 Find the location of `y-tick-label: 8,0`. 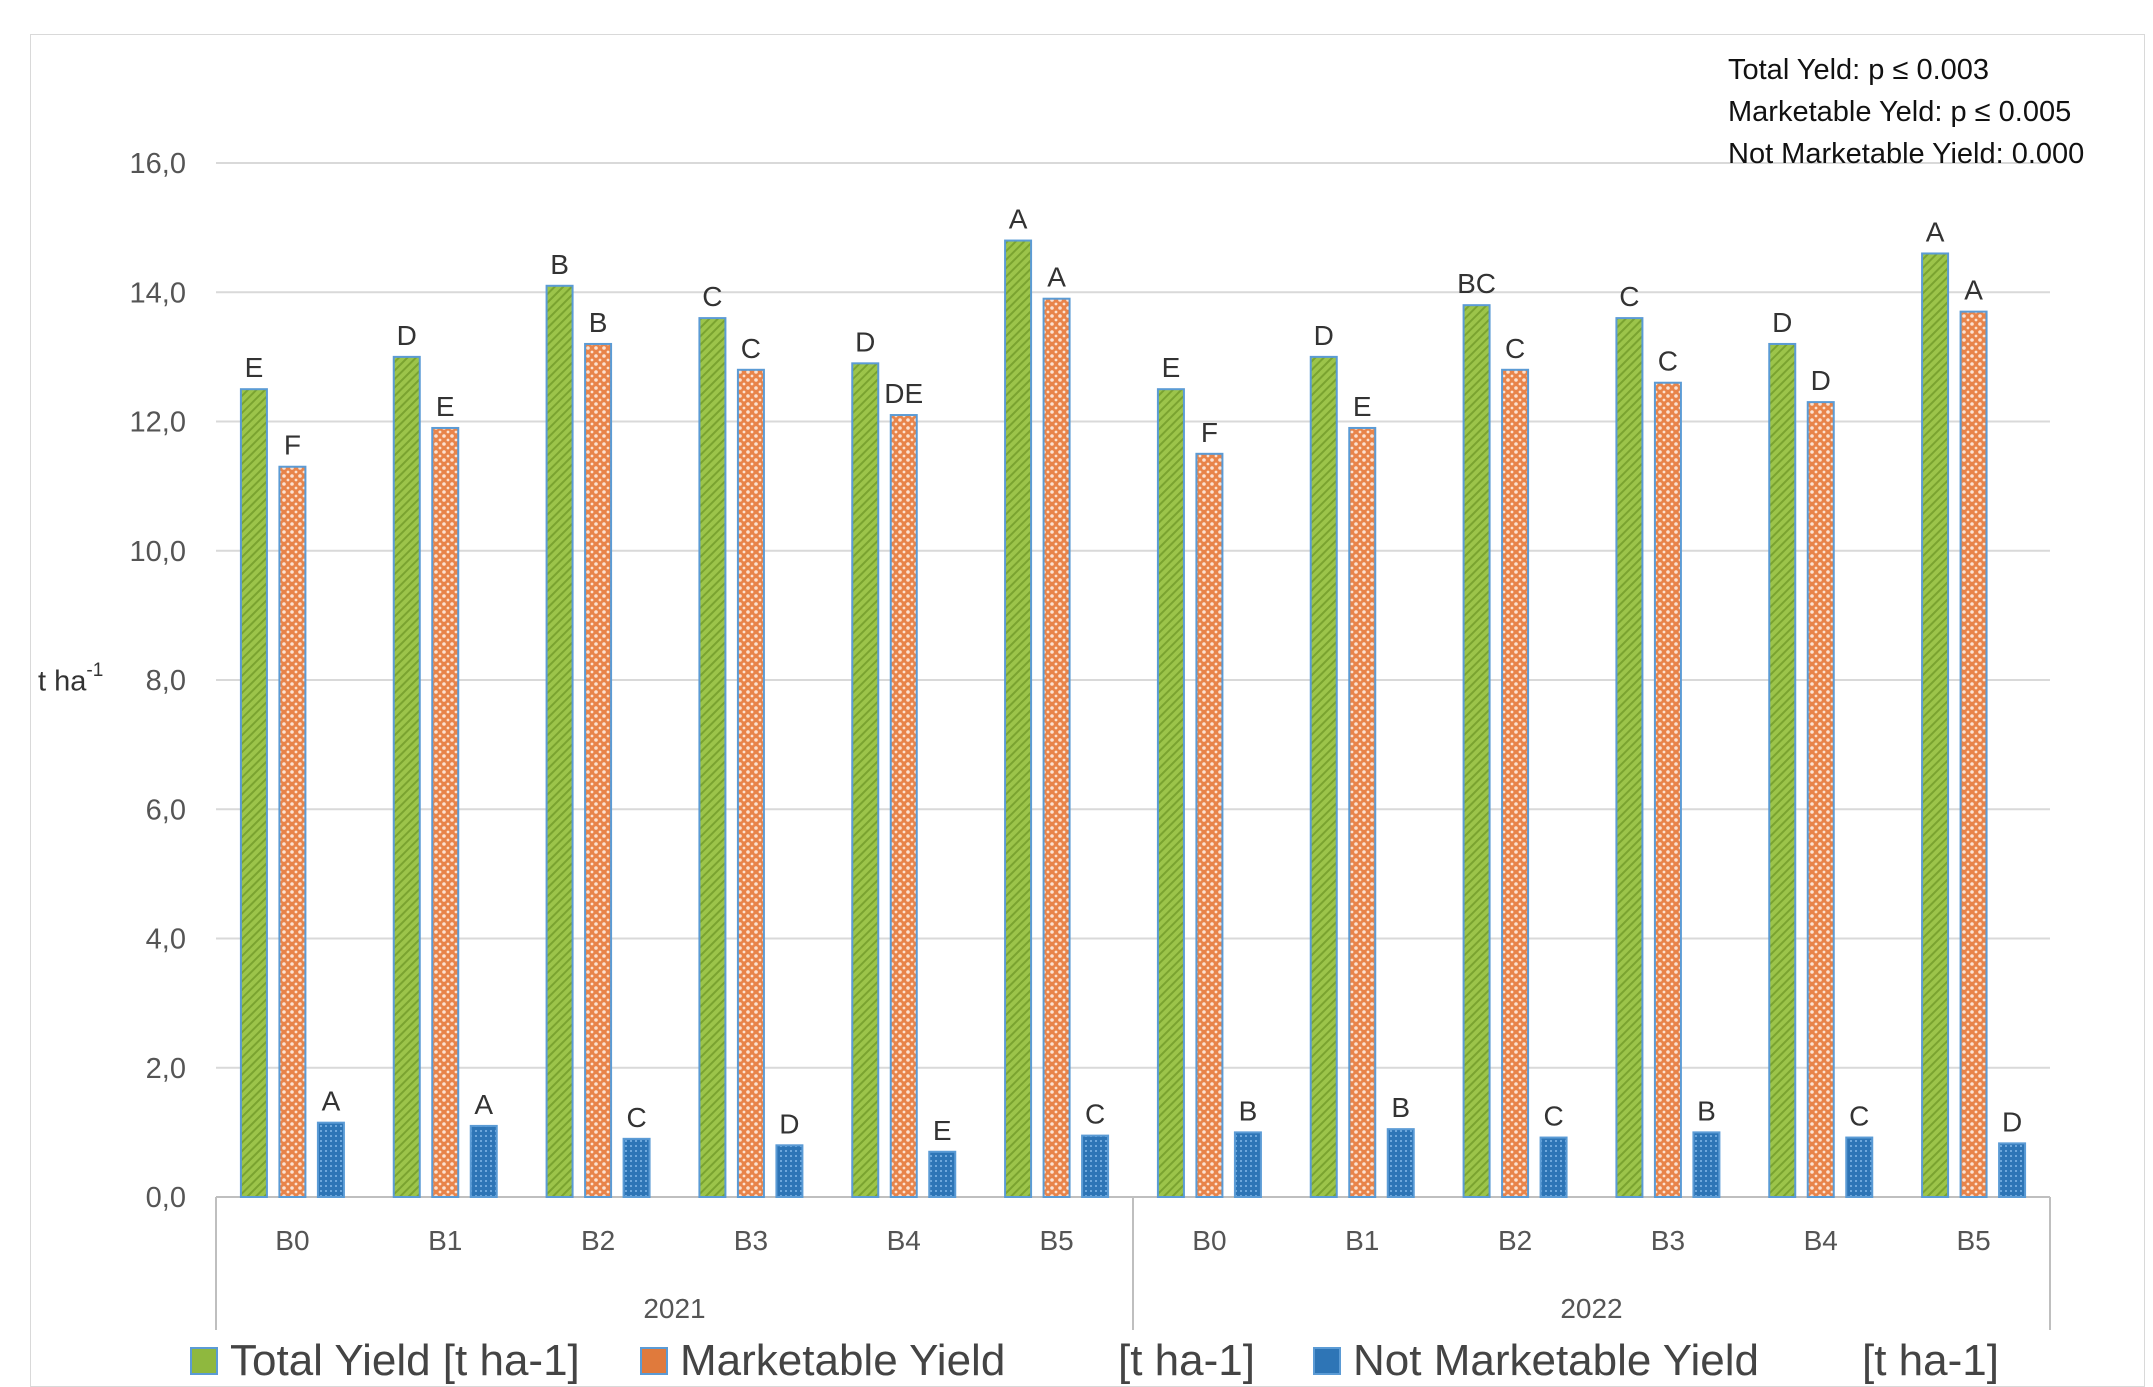

y-tick-label: 8,0 is located at coordinates (166, 681).